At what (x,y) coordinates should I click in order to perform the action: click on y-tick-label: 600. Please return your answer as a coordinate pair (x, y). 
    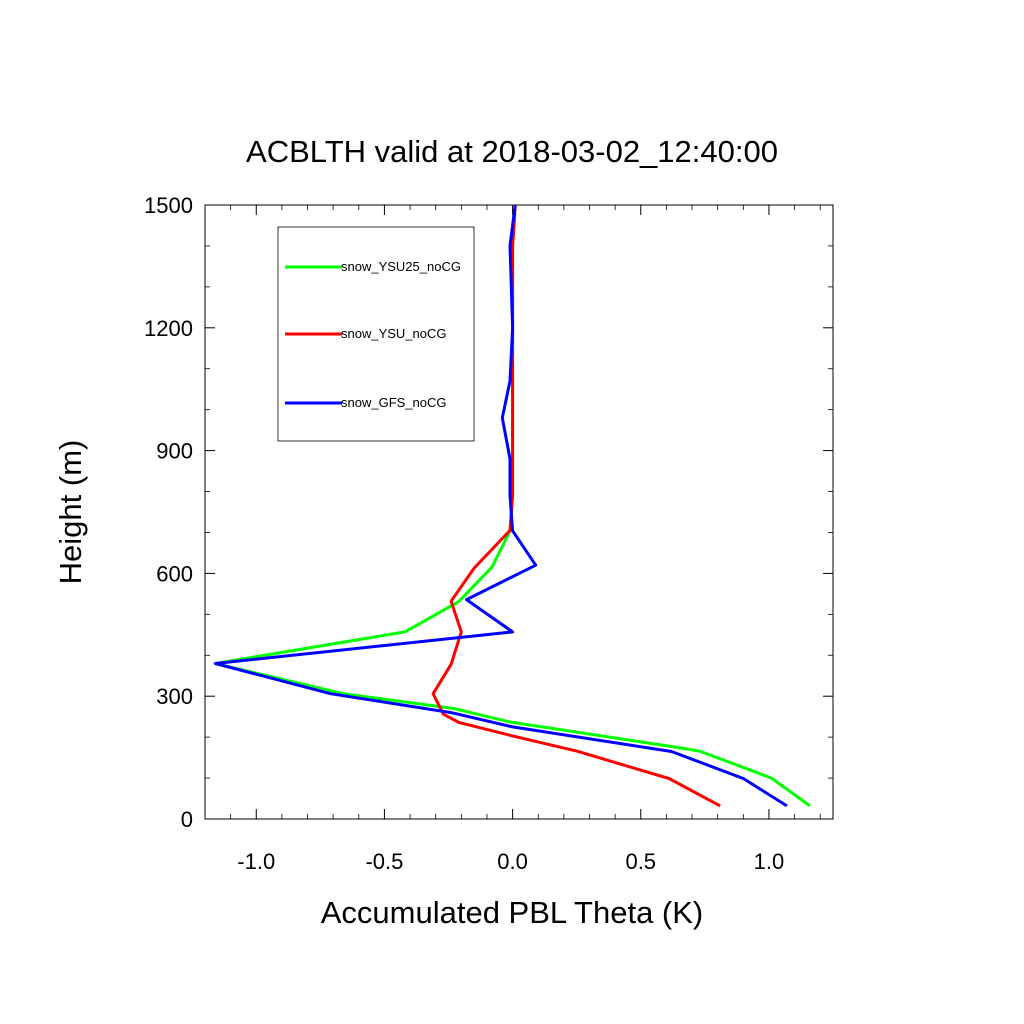
    Looking at the image, I should click on (174, 573).